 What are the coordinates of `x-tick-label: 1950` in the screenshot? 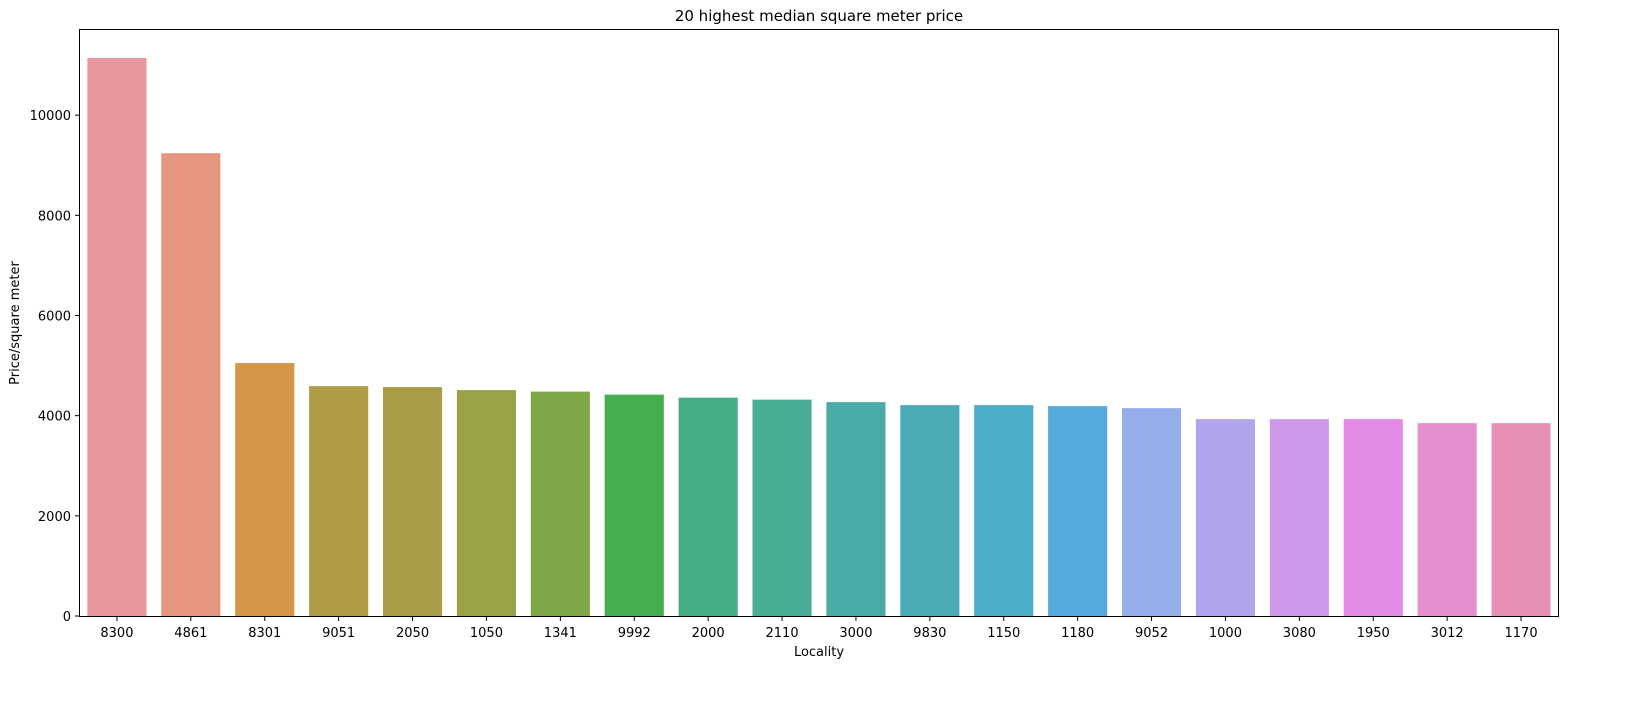 It's located at (1373, 633).